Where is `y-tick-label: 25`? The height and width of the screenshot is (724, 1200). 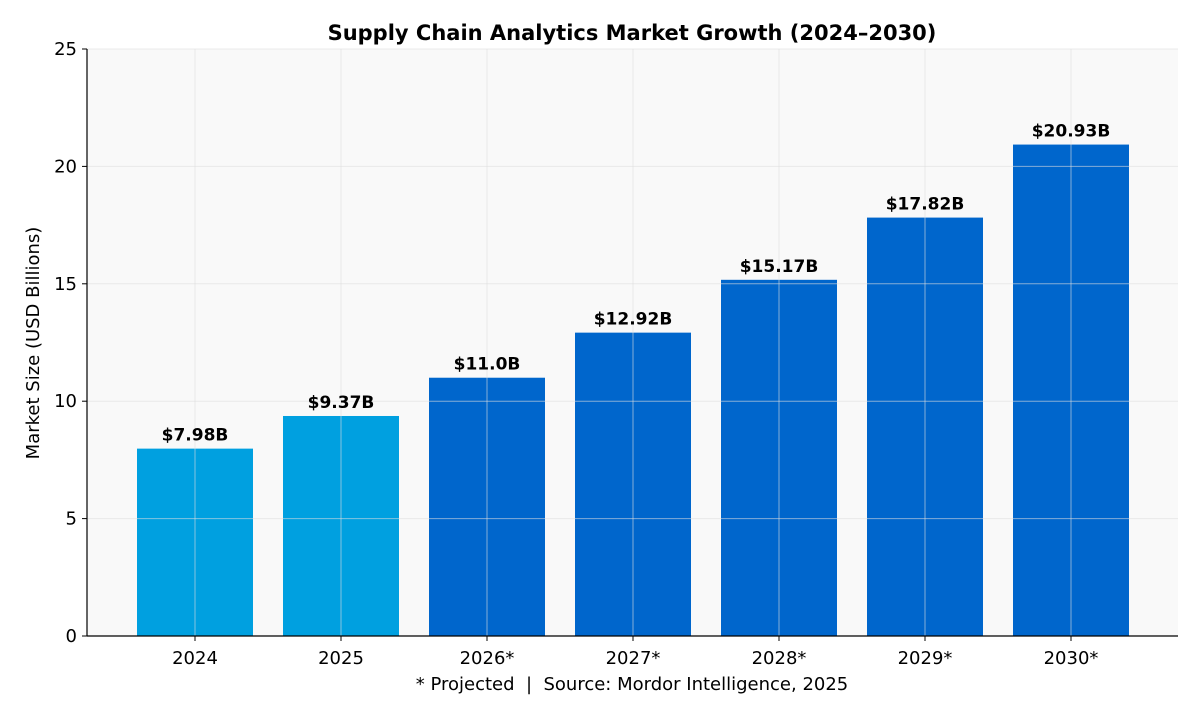
y-tick-label: 25 is located at coordinates (65, 49).